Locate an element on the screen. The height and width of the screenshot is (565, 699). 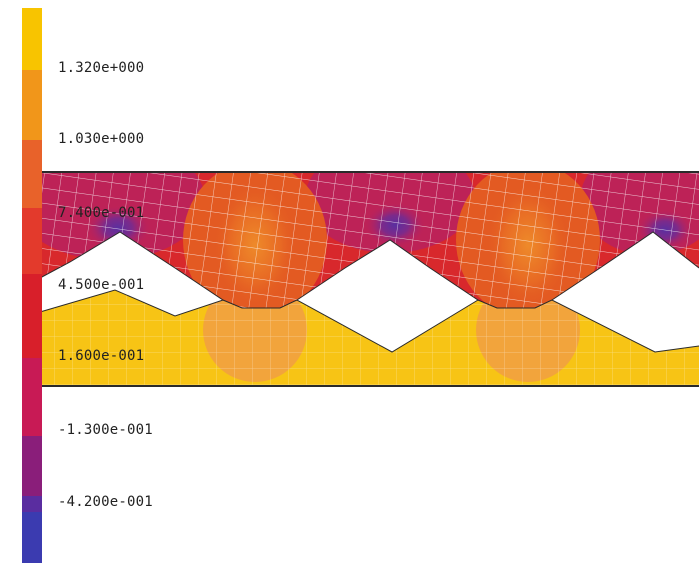
color-legend-bar is located at coordinates (32, 285).